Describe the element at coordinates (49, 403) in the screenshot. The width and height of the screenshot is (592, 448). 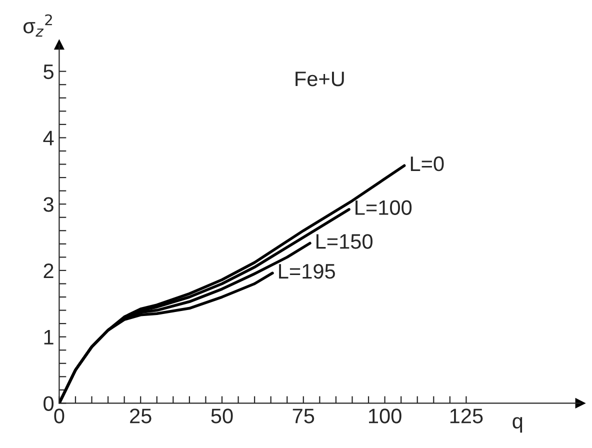
I see `y-tick-label: 0` at that location.